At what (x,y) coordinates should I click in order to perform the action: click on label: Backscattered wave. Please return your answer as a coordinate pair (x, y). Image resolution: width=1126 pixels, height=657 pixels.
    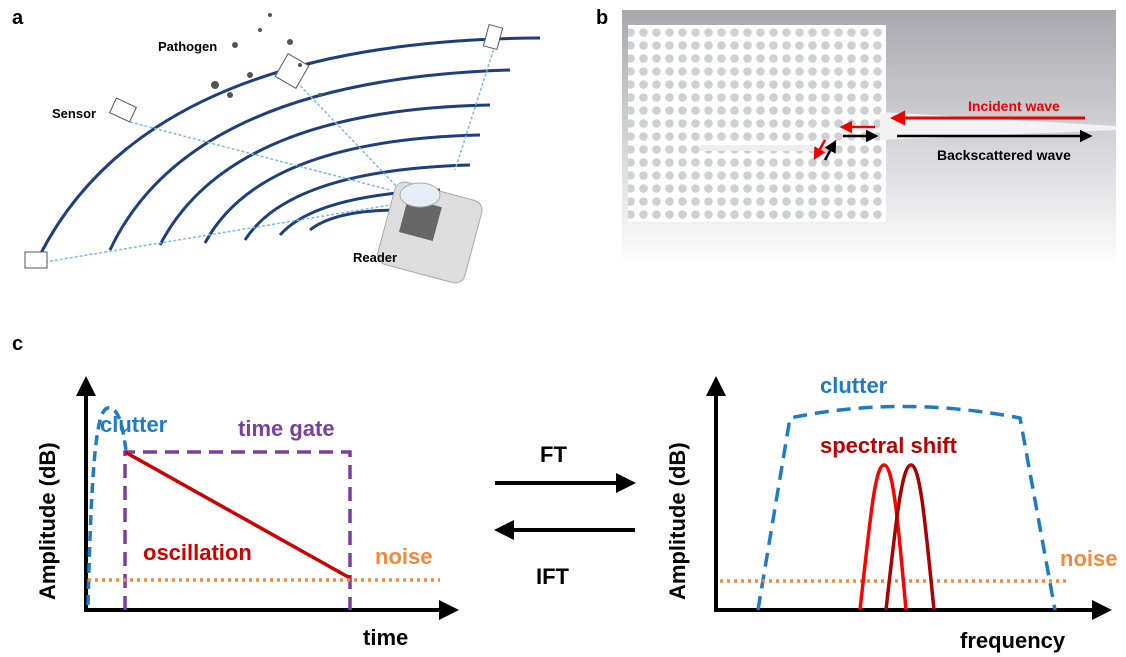
    Looking at the image, I should click on (1004, 155).